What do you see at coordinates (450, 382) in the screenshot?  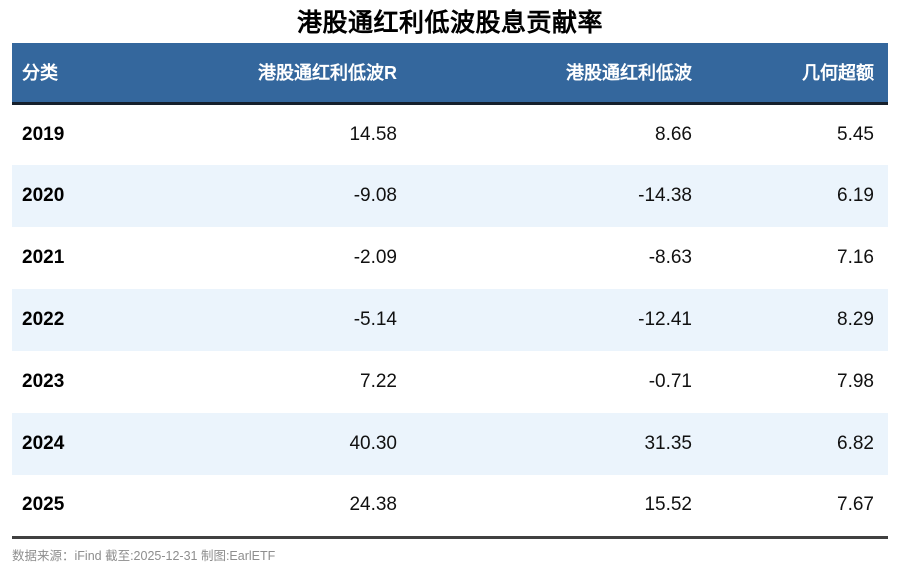 I see `table-row: 2023 7.22 -0.71 7.98` at bounding box center [450, 382].